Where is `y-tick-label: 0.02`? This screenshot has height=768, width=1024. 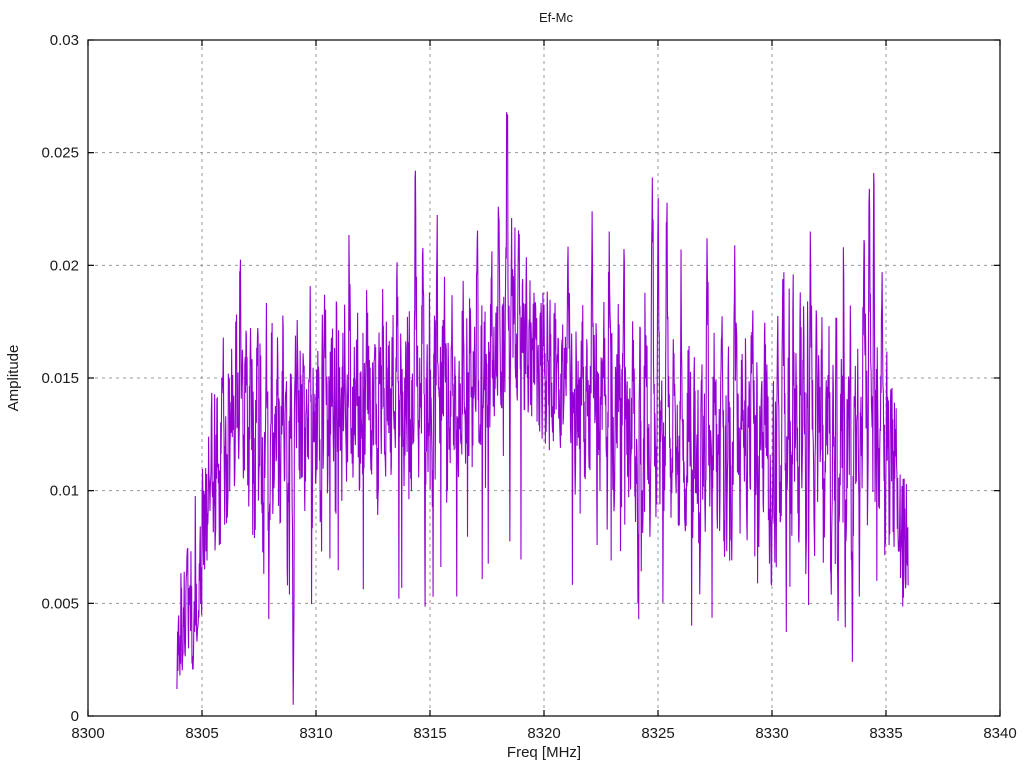
y-tick-label: 0.02 is located at coordinates (64, 265).